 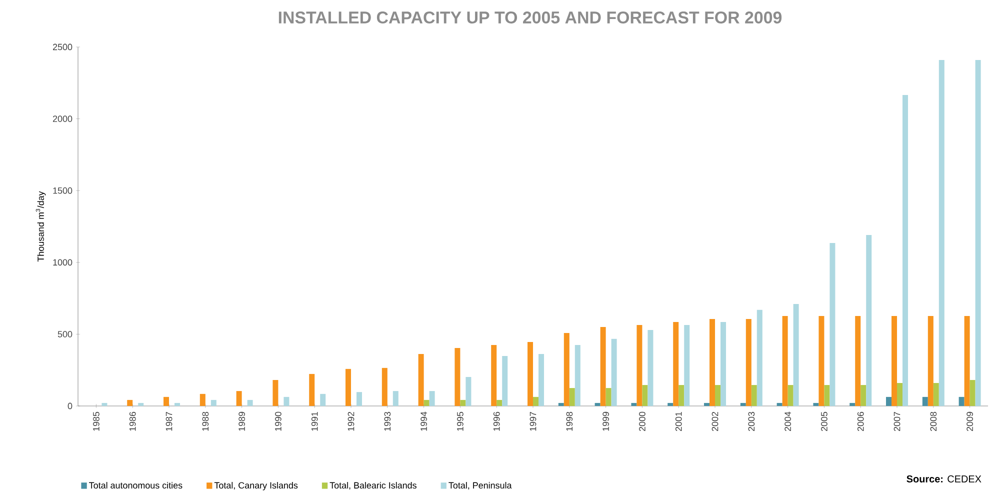 I want to click on x-tick-label: 1996, so click(x=496, y=421).